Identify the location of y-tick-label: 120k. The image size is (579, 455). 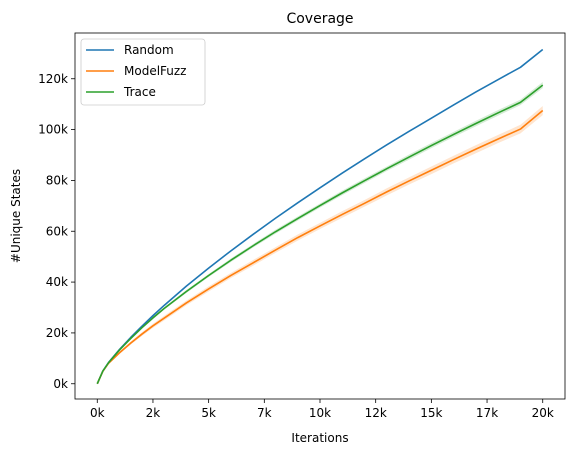
(53, 79).